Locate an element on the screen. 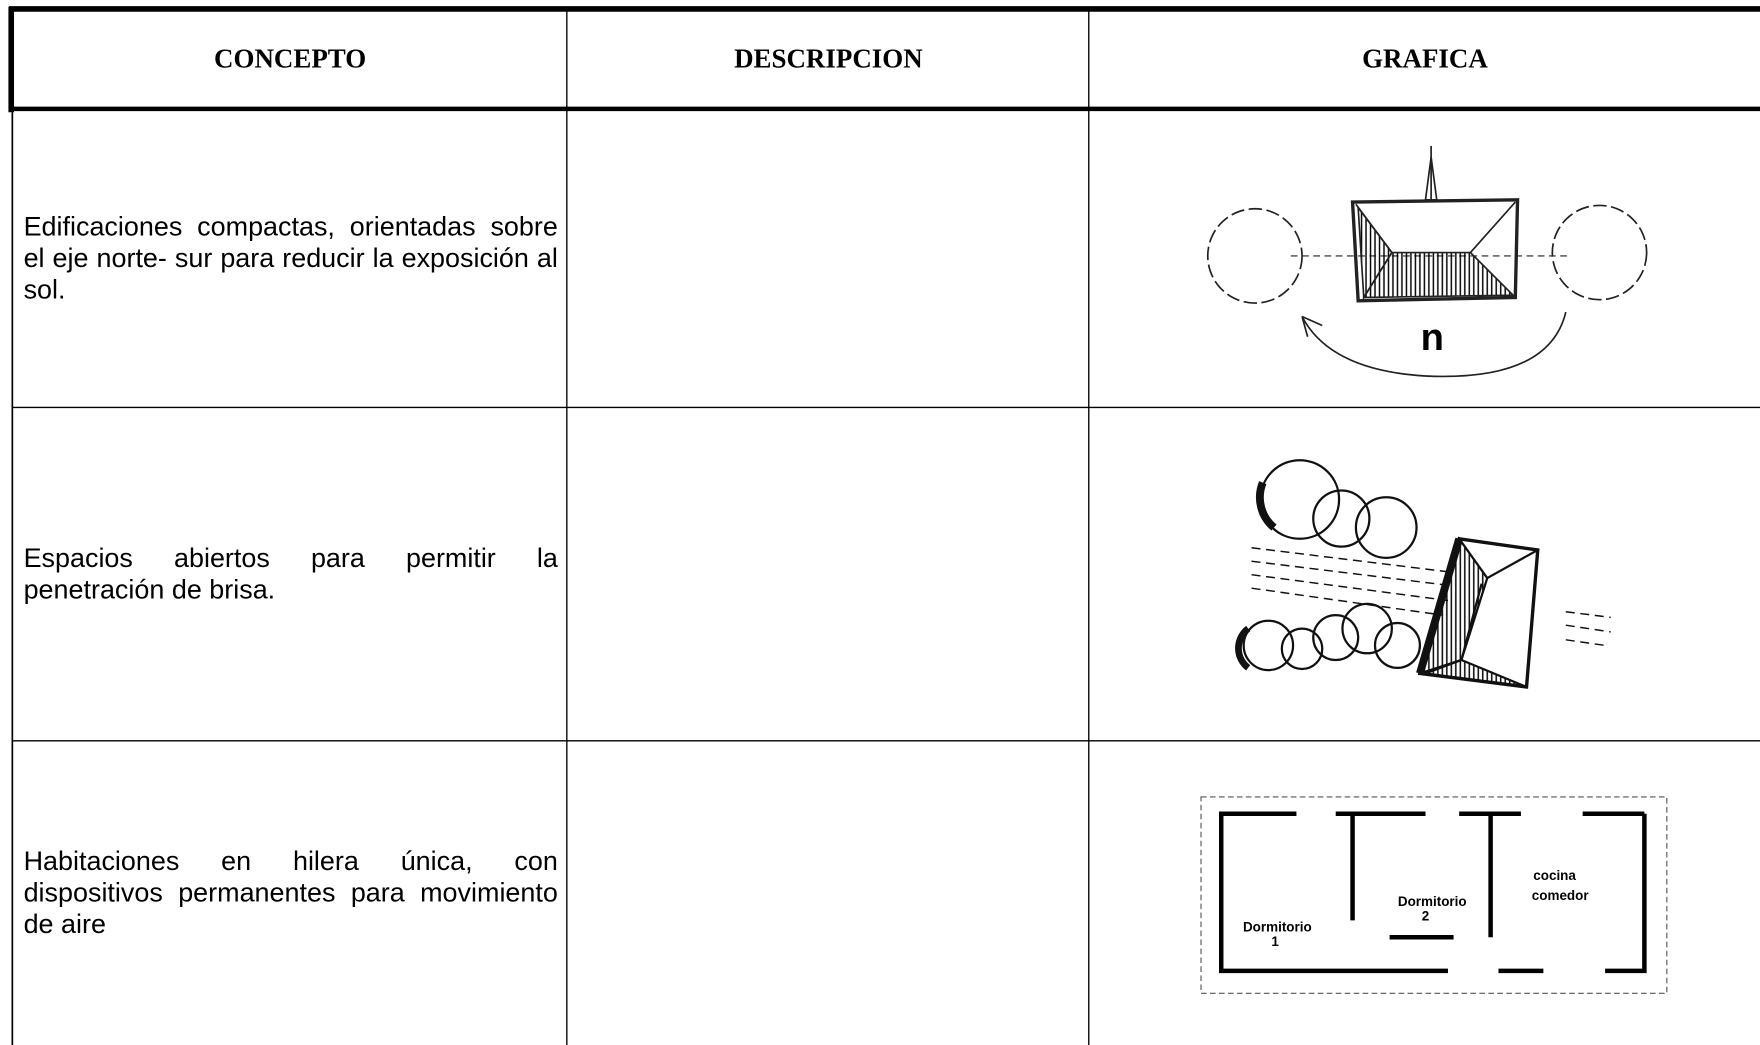 The image size is (1760, 1045). room-label: 2 is located at coordinates (1425, 915).